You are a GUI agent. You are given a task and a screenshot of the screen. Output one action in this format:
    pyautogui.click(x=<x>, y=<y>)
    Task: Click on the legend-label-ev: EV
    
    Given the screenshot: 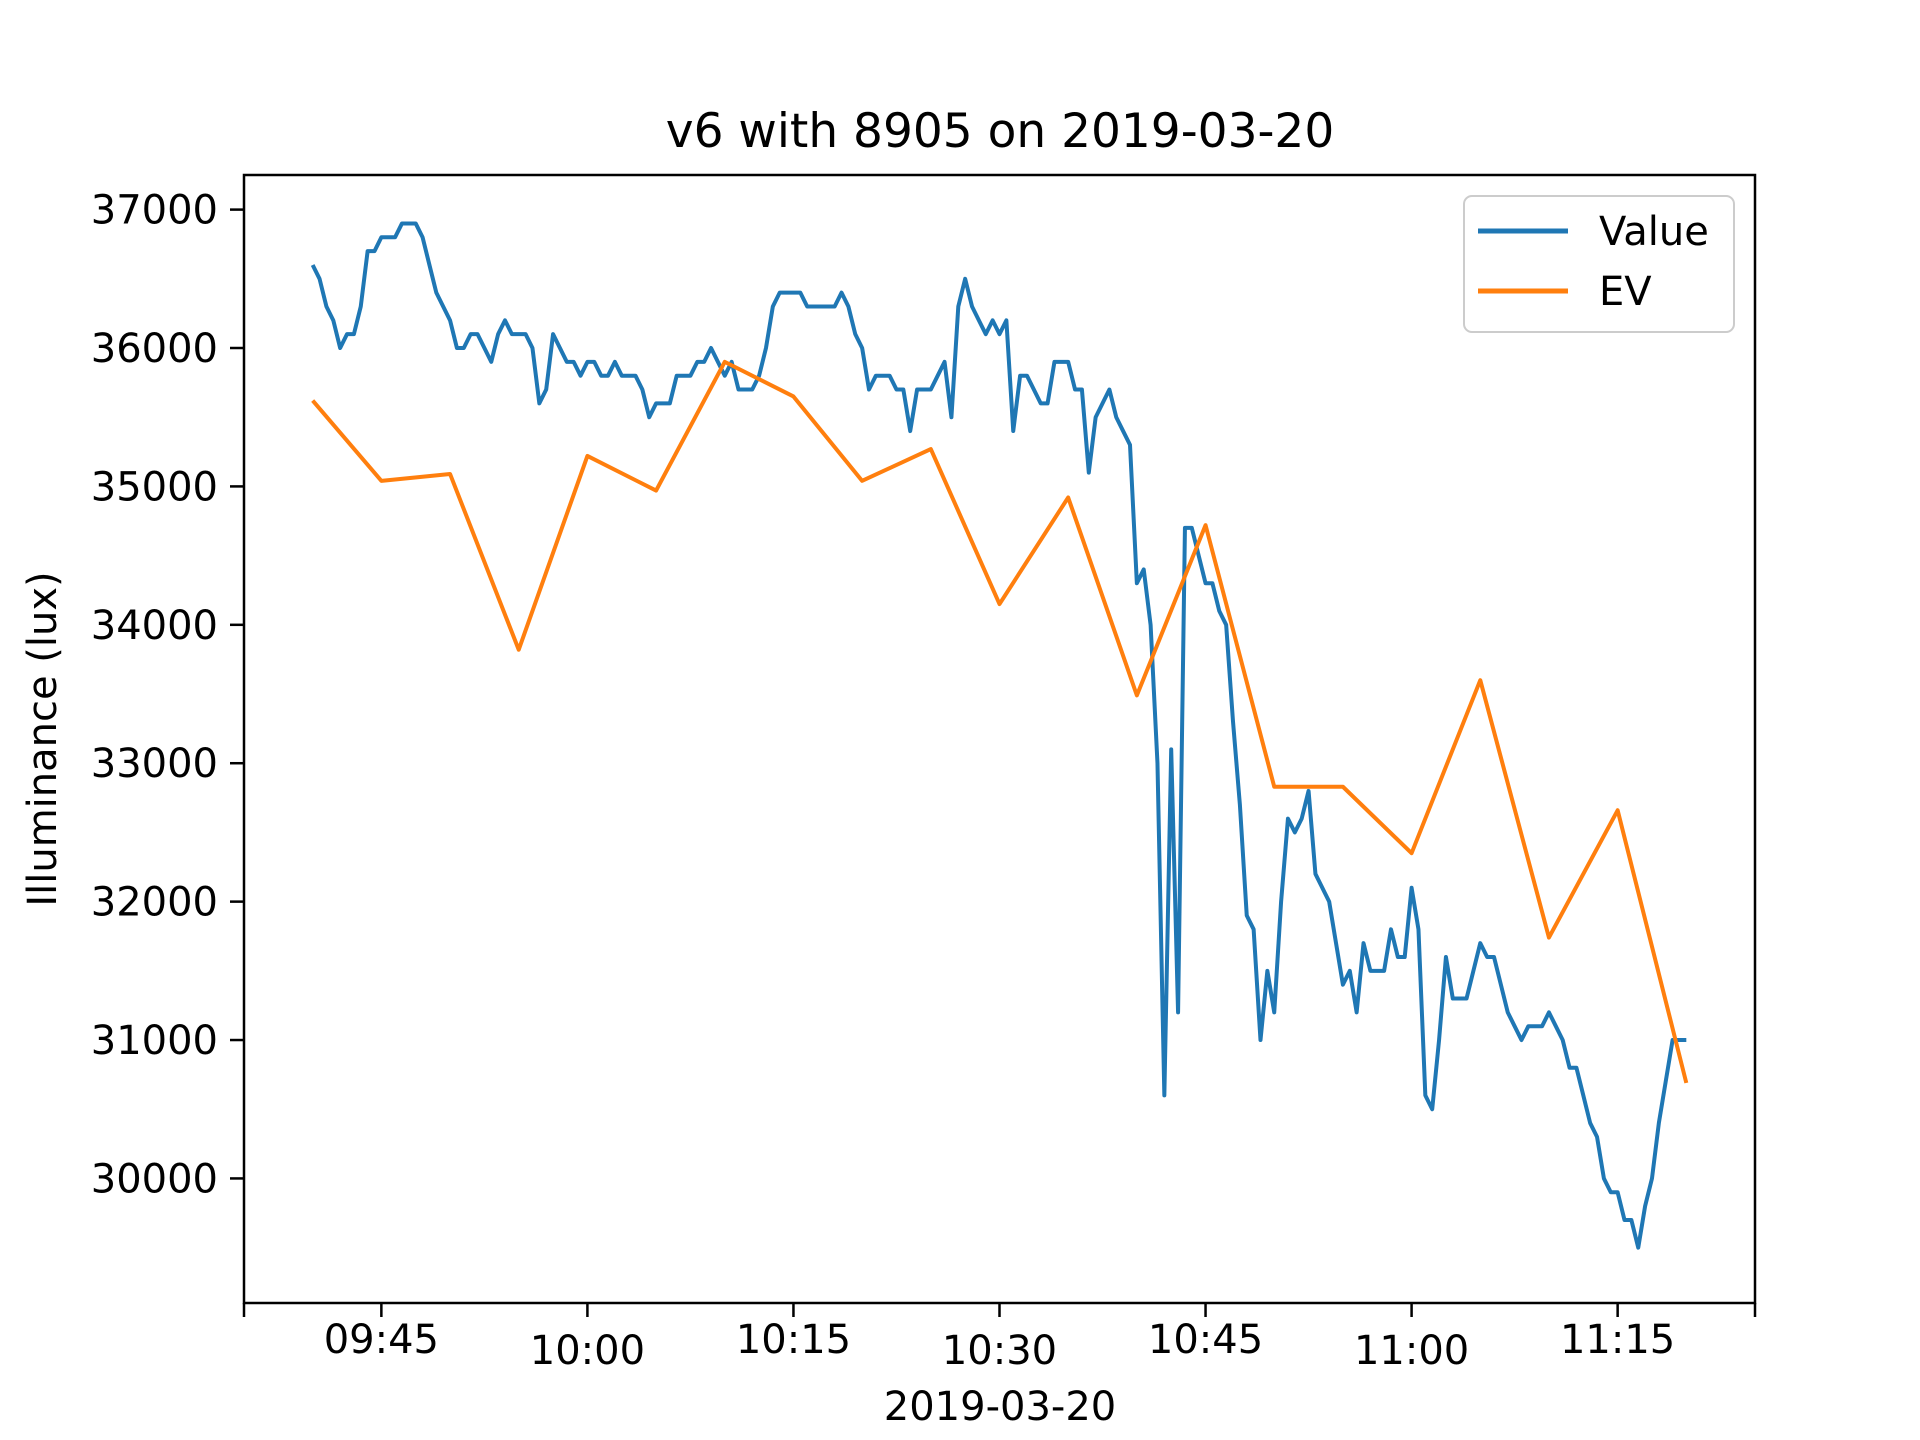 What is the action you would take?
    pyautogui.click(x=1625, y=292)
    